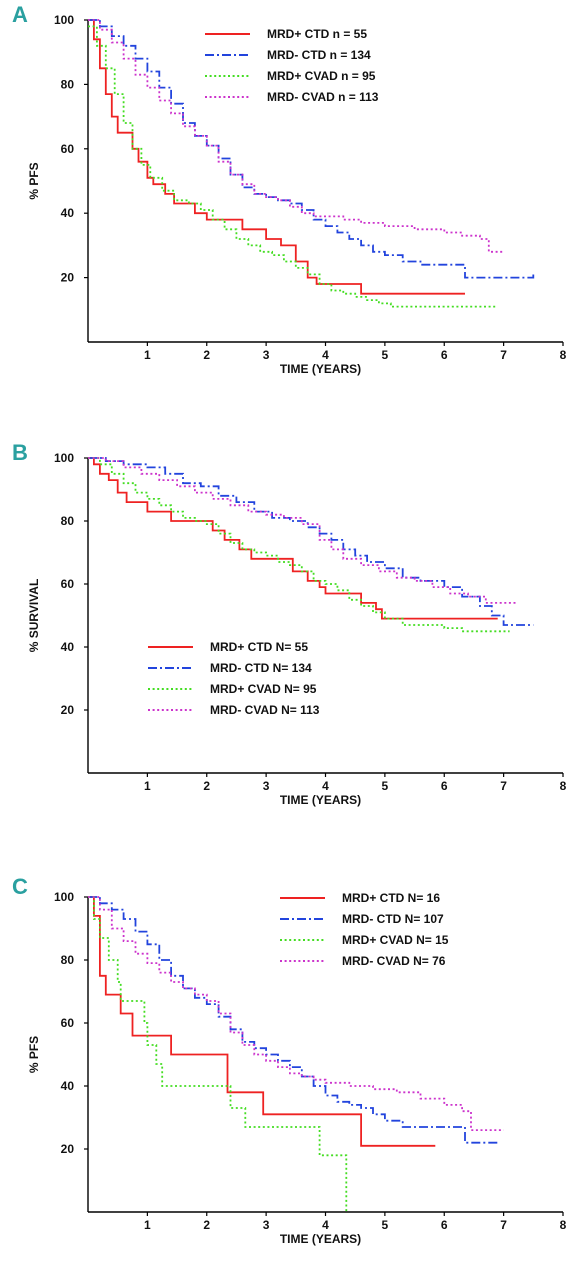  I want to click on legend-label: MRD+ CTD N= 16, so click(391, 898).